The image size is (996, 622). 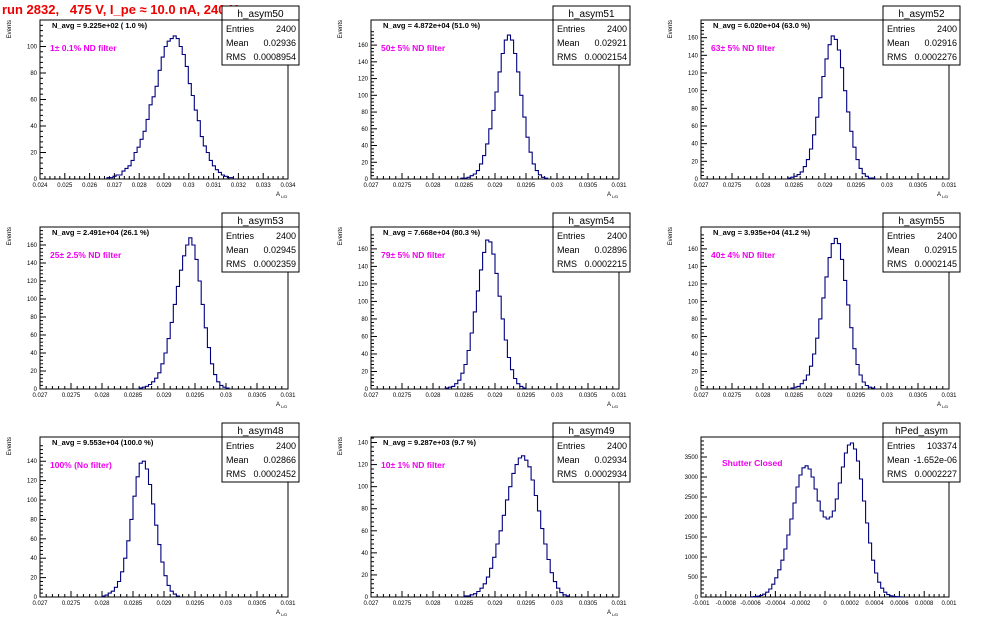 What do you see at coordinates (610, 460) in the screenshot?
I see `stats-value-mean: 0.02934` at bounding box center [610, 460].